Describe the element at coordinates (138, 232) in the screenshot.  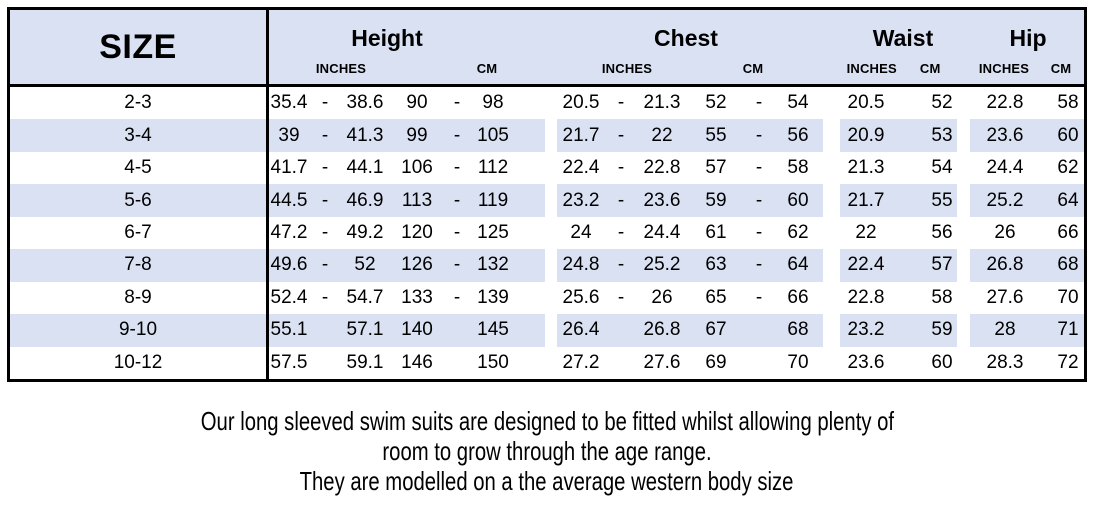
I see `size-value: 6-7` at that location.